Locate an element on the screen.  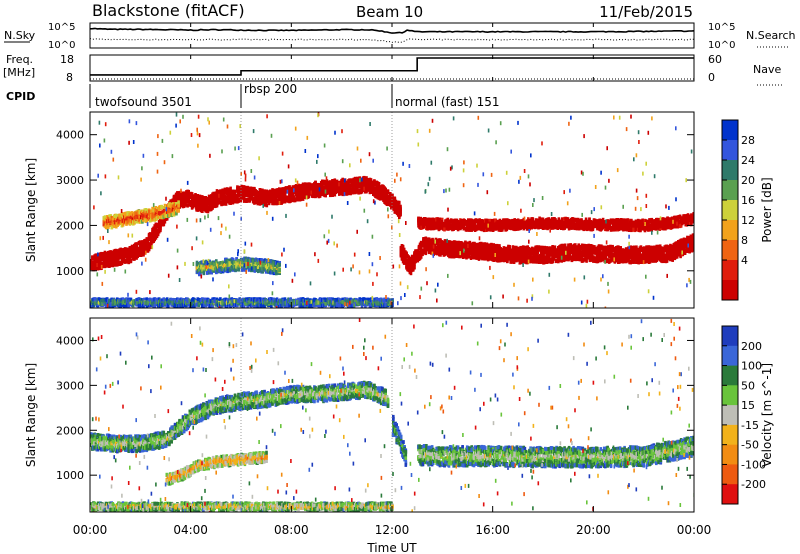
nsky-series-line is located at coordinates (392, 30).